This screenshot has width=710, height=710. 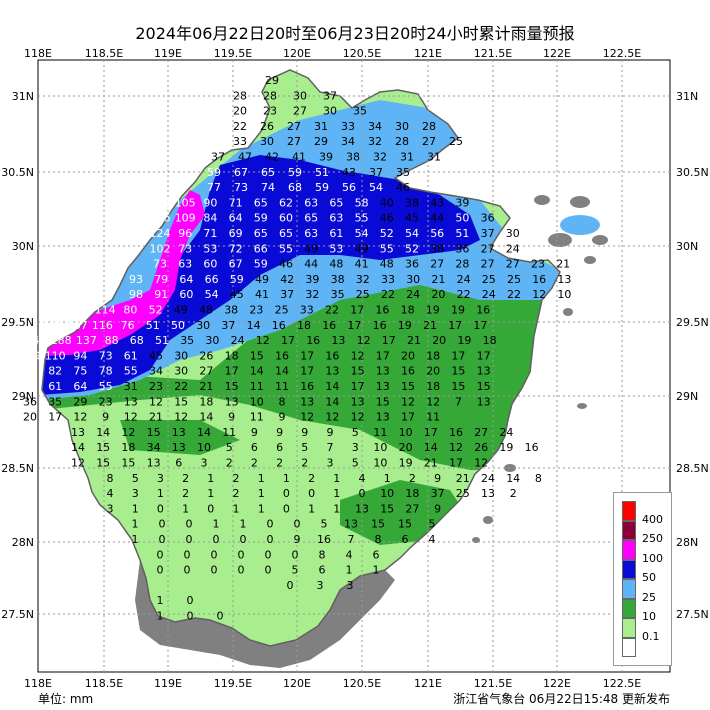 What do you see at coordinates (272, 157) in the screenshot?
I see `station-value: 42` at bounding box center [272, 157].